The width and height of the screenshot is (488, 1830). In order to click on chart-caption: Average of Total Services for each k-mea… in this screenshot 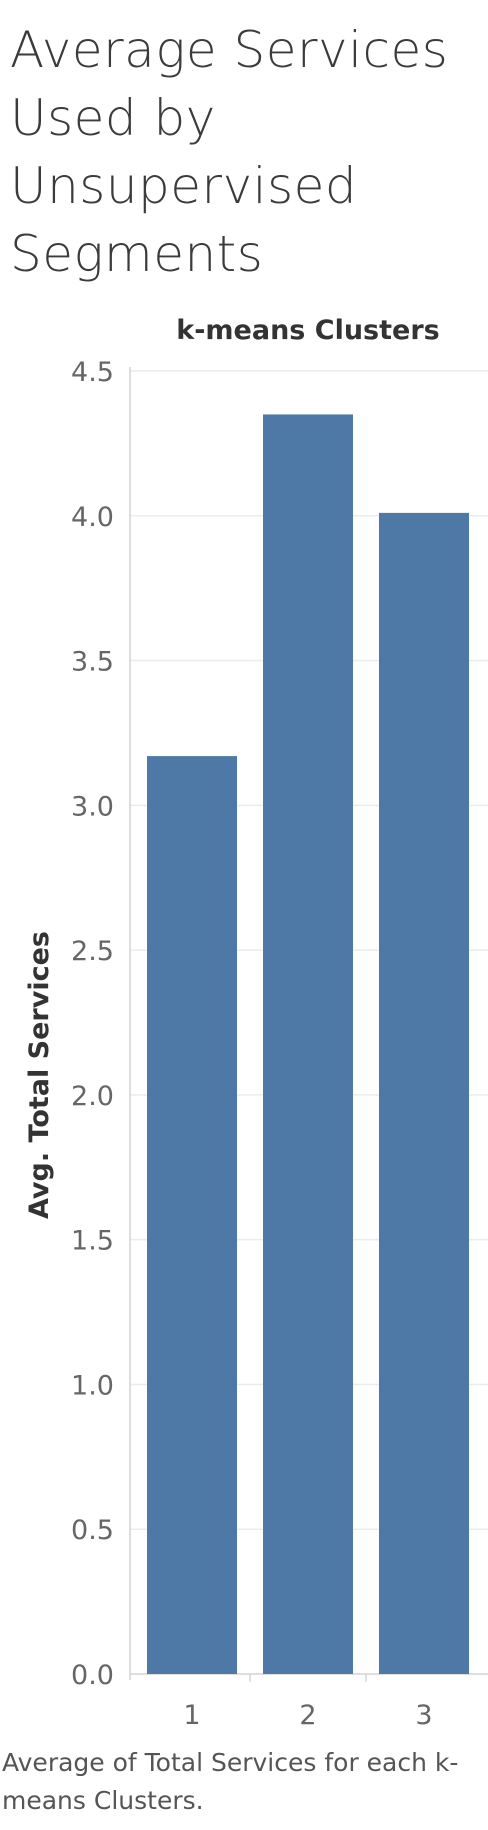, I will do `click(230, 1781)`.